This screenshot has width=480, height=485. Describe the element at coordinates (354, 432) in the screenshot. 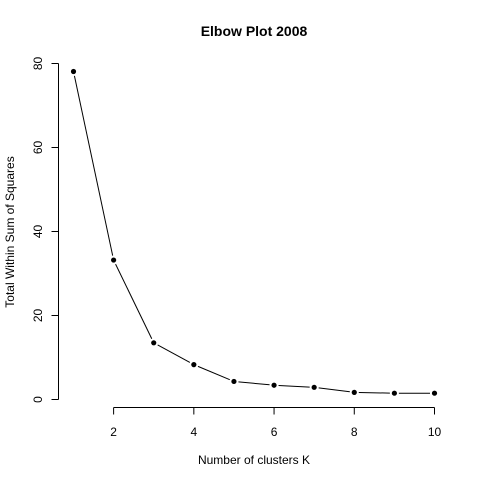

I see `x-tick-label: 8` at that location.